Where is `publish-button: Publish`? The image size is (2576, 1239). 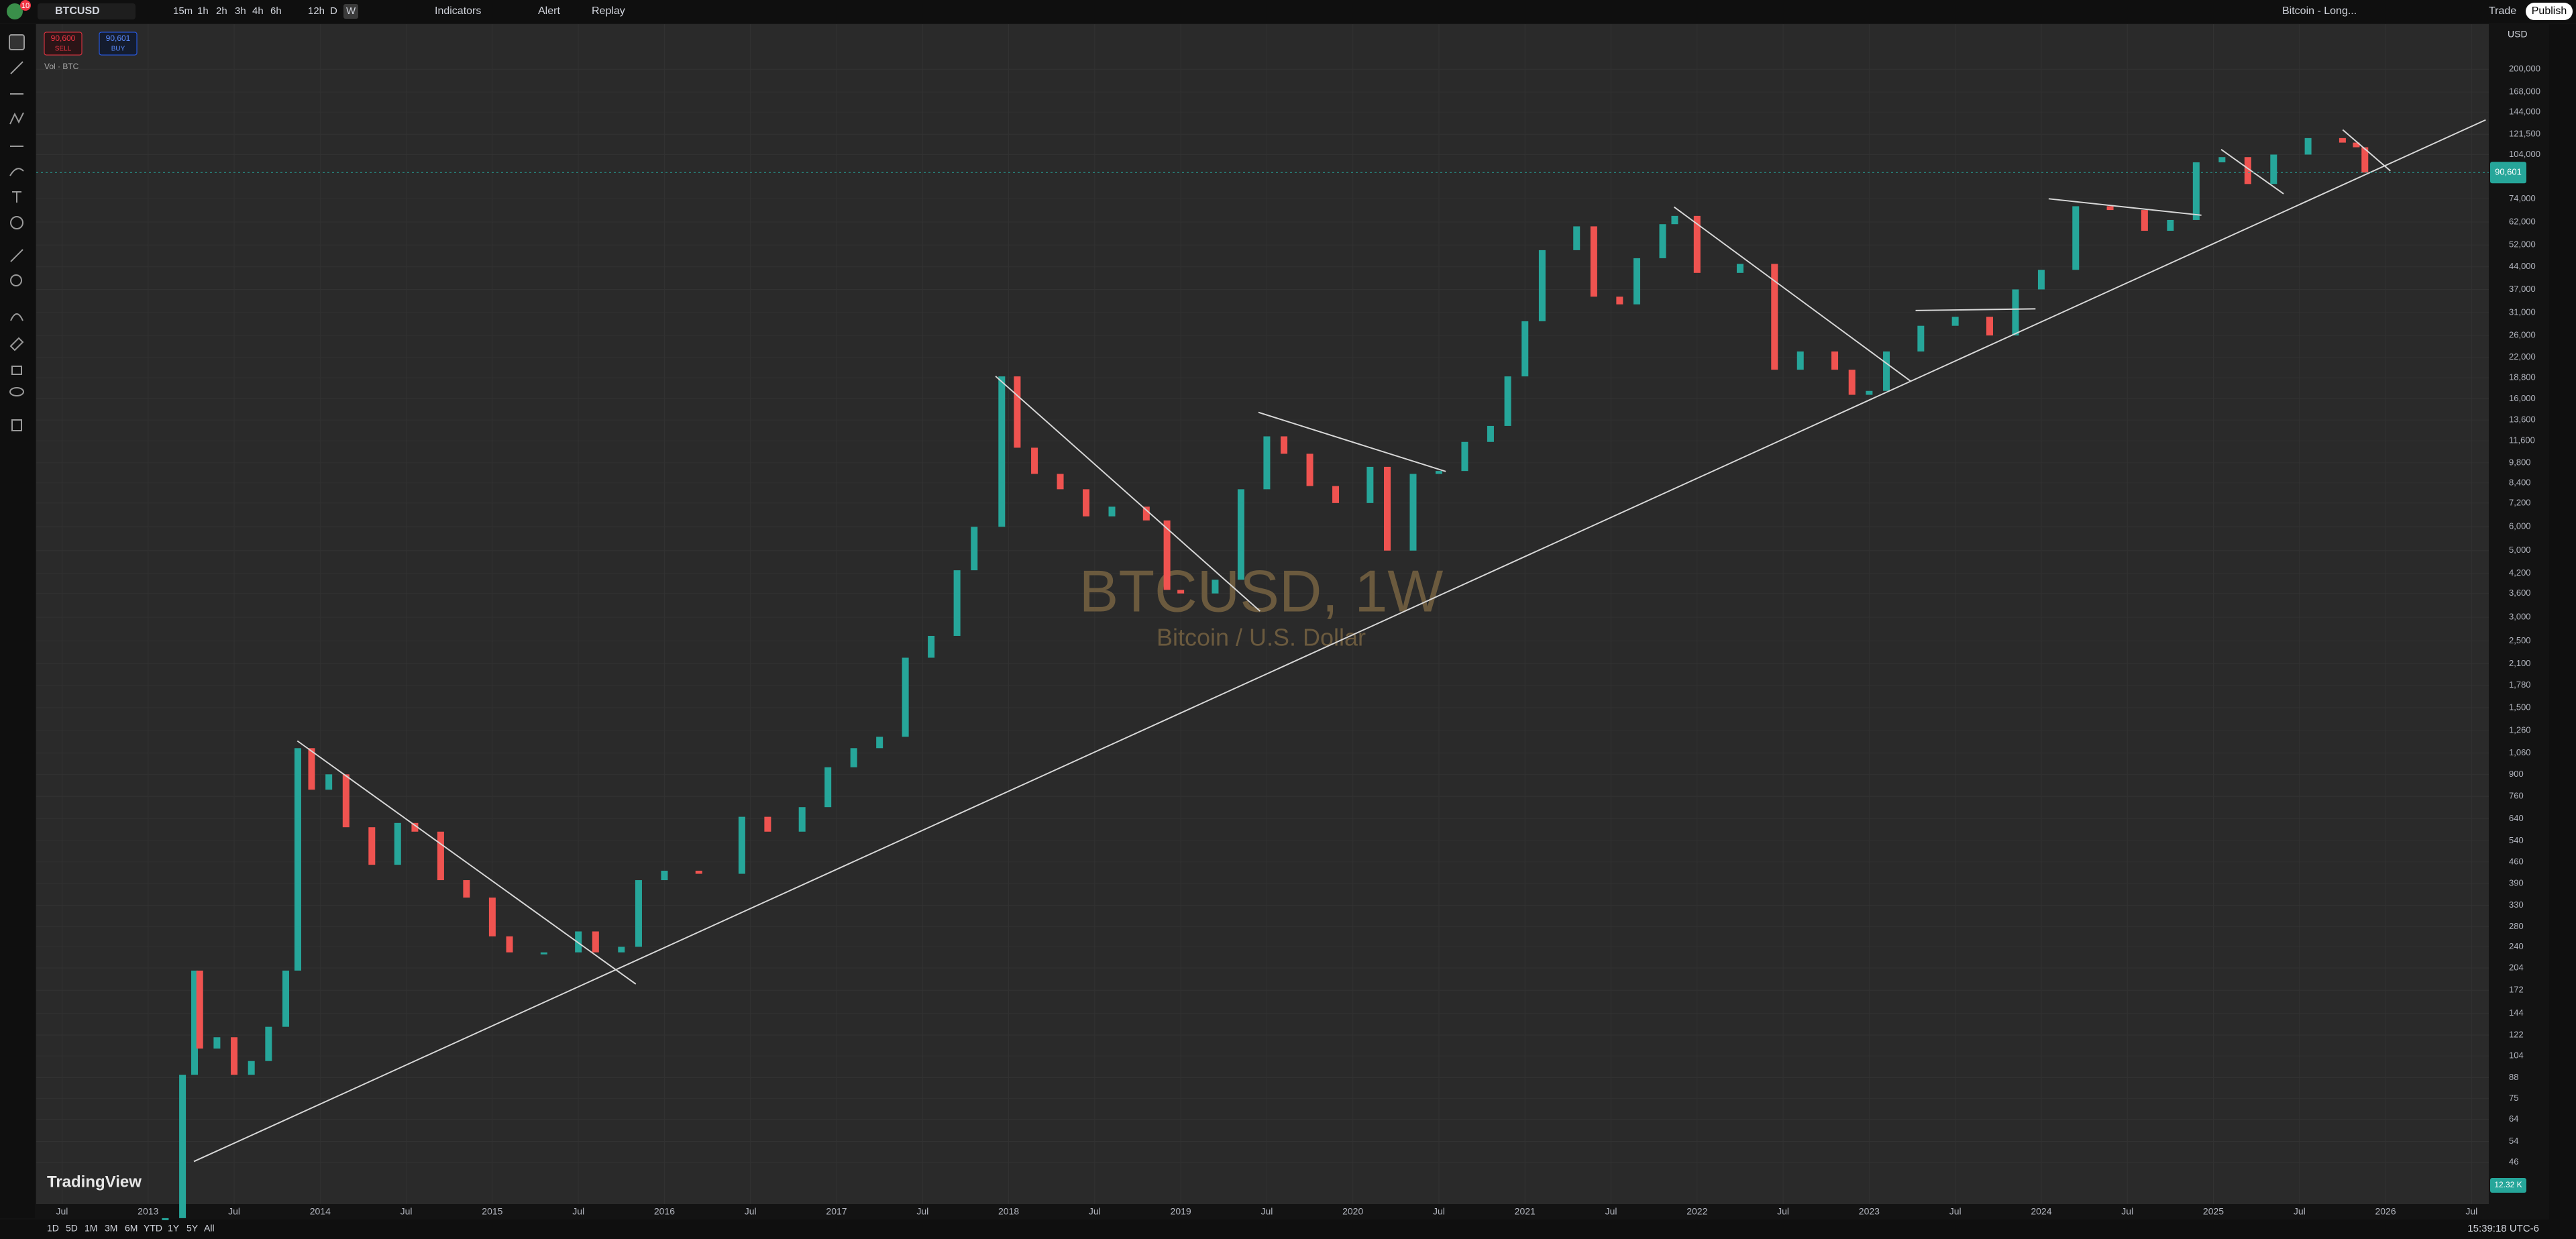
publish-button: Publish is located at coordinates (2549, 11).